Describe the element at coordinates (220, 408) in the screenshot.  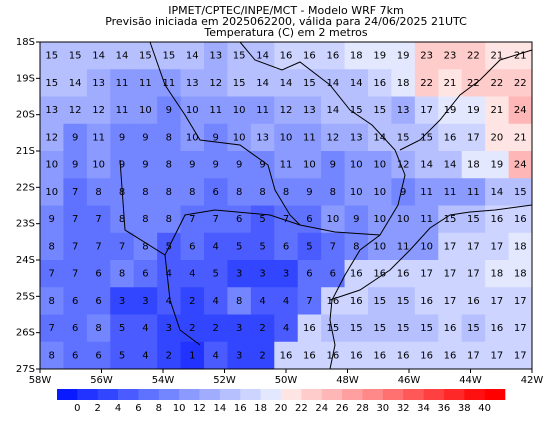
I see `colorbar-label: 14` at that location.